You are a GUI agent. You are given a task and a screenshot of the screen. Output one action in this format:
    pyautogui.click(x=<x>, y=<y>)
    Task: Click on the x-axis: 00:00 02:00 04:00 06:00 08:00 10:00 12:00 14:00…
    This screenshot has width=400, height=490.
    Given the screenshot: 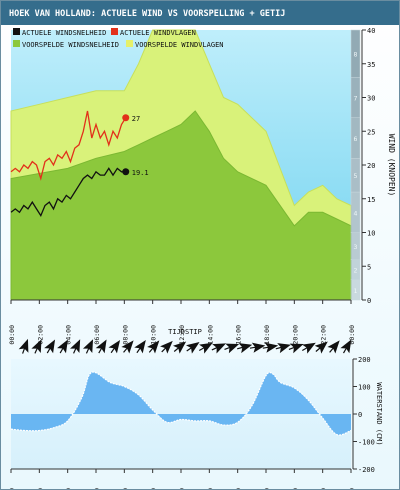 What is the action you would take?
    pyautogui.click(x=182, y=322)
    